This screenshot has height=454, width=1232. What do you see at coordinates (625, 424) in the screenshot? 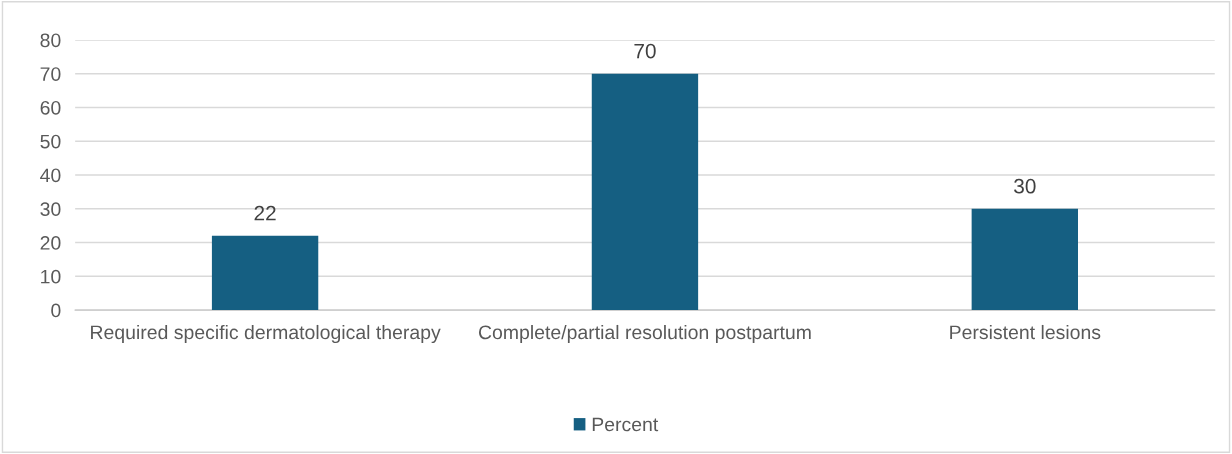
I see `legend-label: Percent` at bounding box center [625, 424].